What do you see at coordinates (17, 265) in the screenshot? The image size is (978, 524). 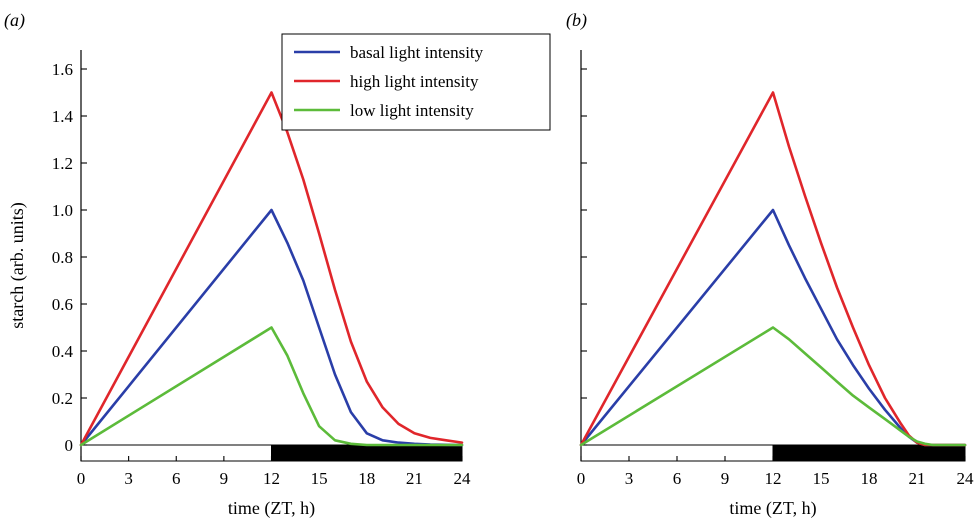 I see `y-axis-label: starch (arb. units)` at bounding box center [17, 265].